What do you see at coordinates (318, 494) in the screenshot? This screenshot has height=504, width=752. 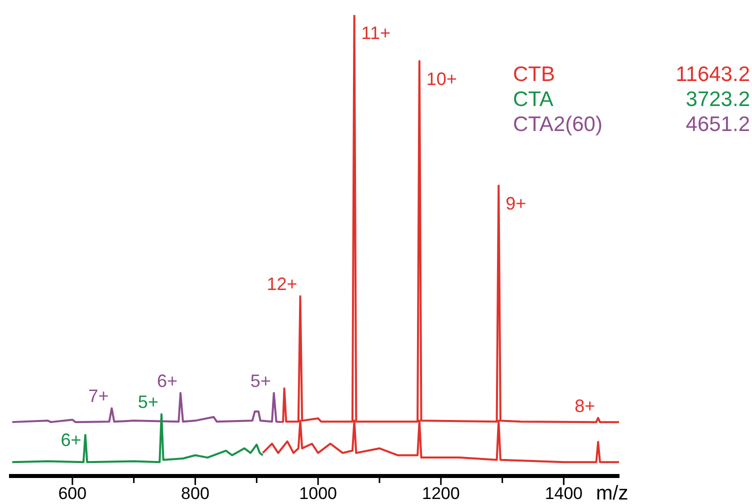 I see `x-tick-label: 1000` at bounding box center [318, 494].